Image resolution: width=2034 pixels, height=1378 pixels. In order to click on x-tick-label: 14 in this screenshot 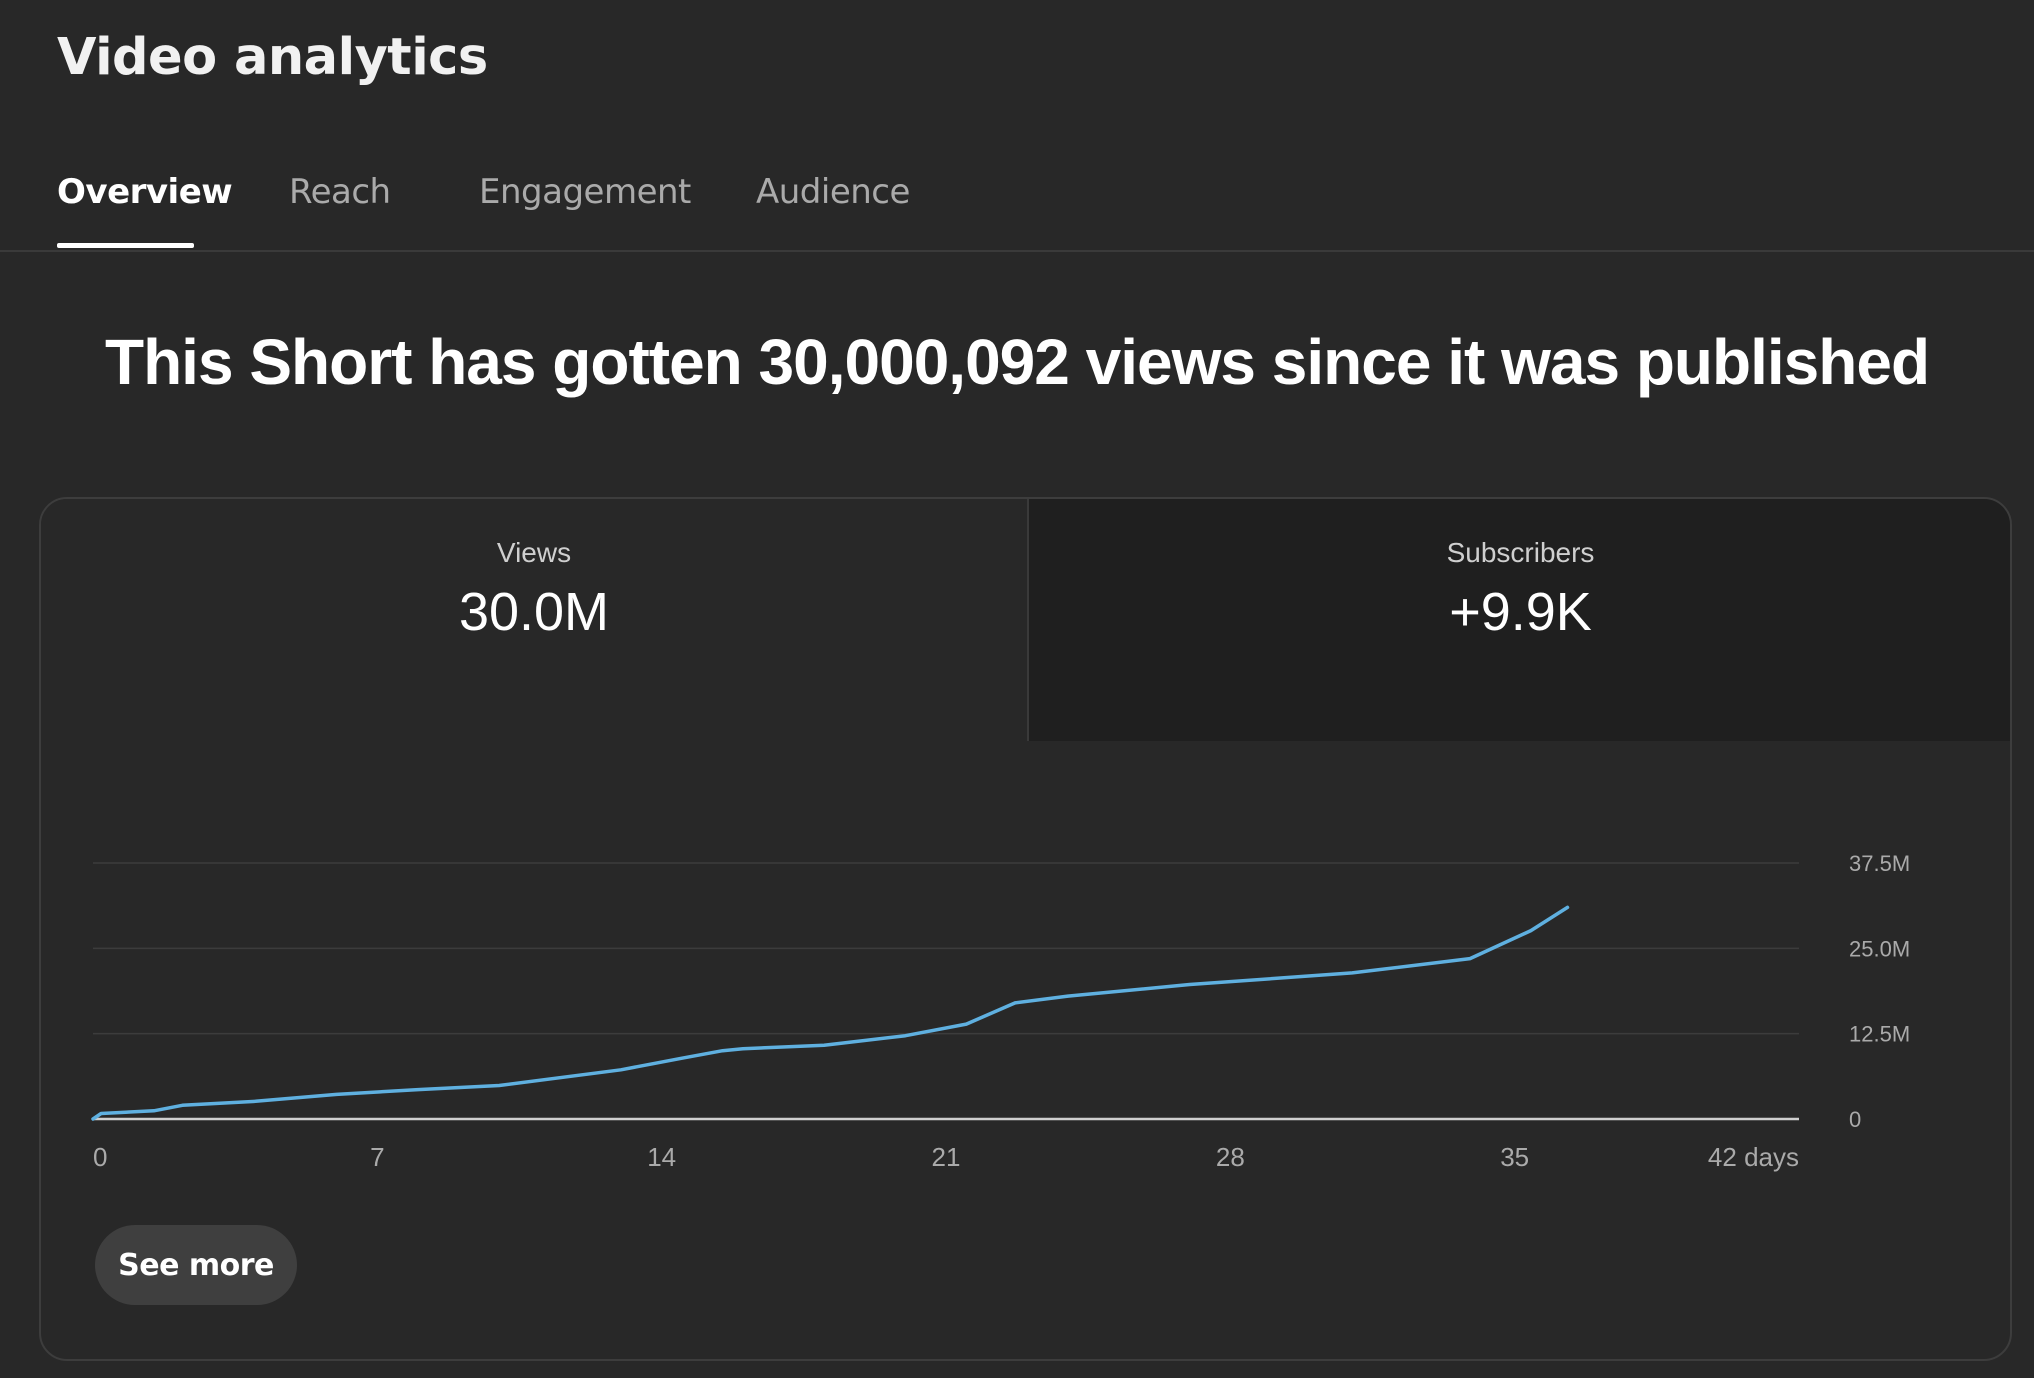, I will do `click(661, 1157)`.